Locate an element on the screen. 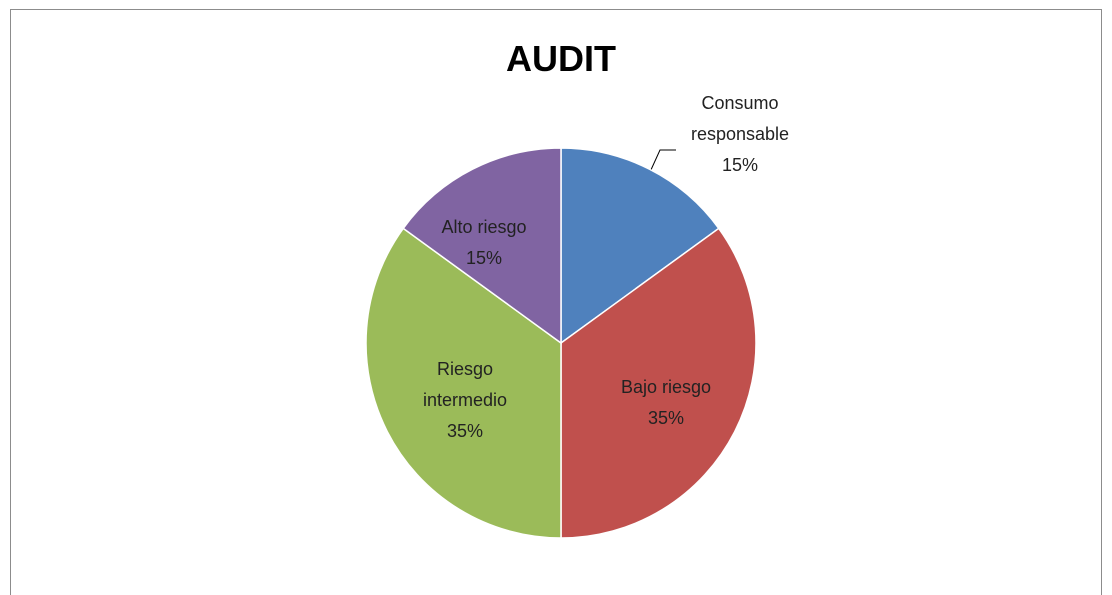  slice-name: Consumo responsable is located at coordinates (740, 118).